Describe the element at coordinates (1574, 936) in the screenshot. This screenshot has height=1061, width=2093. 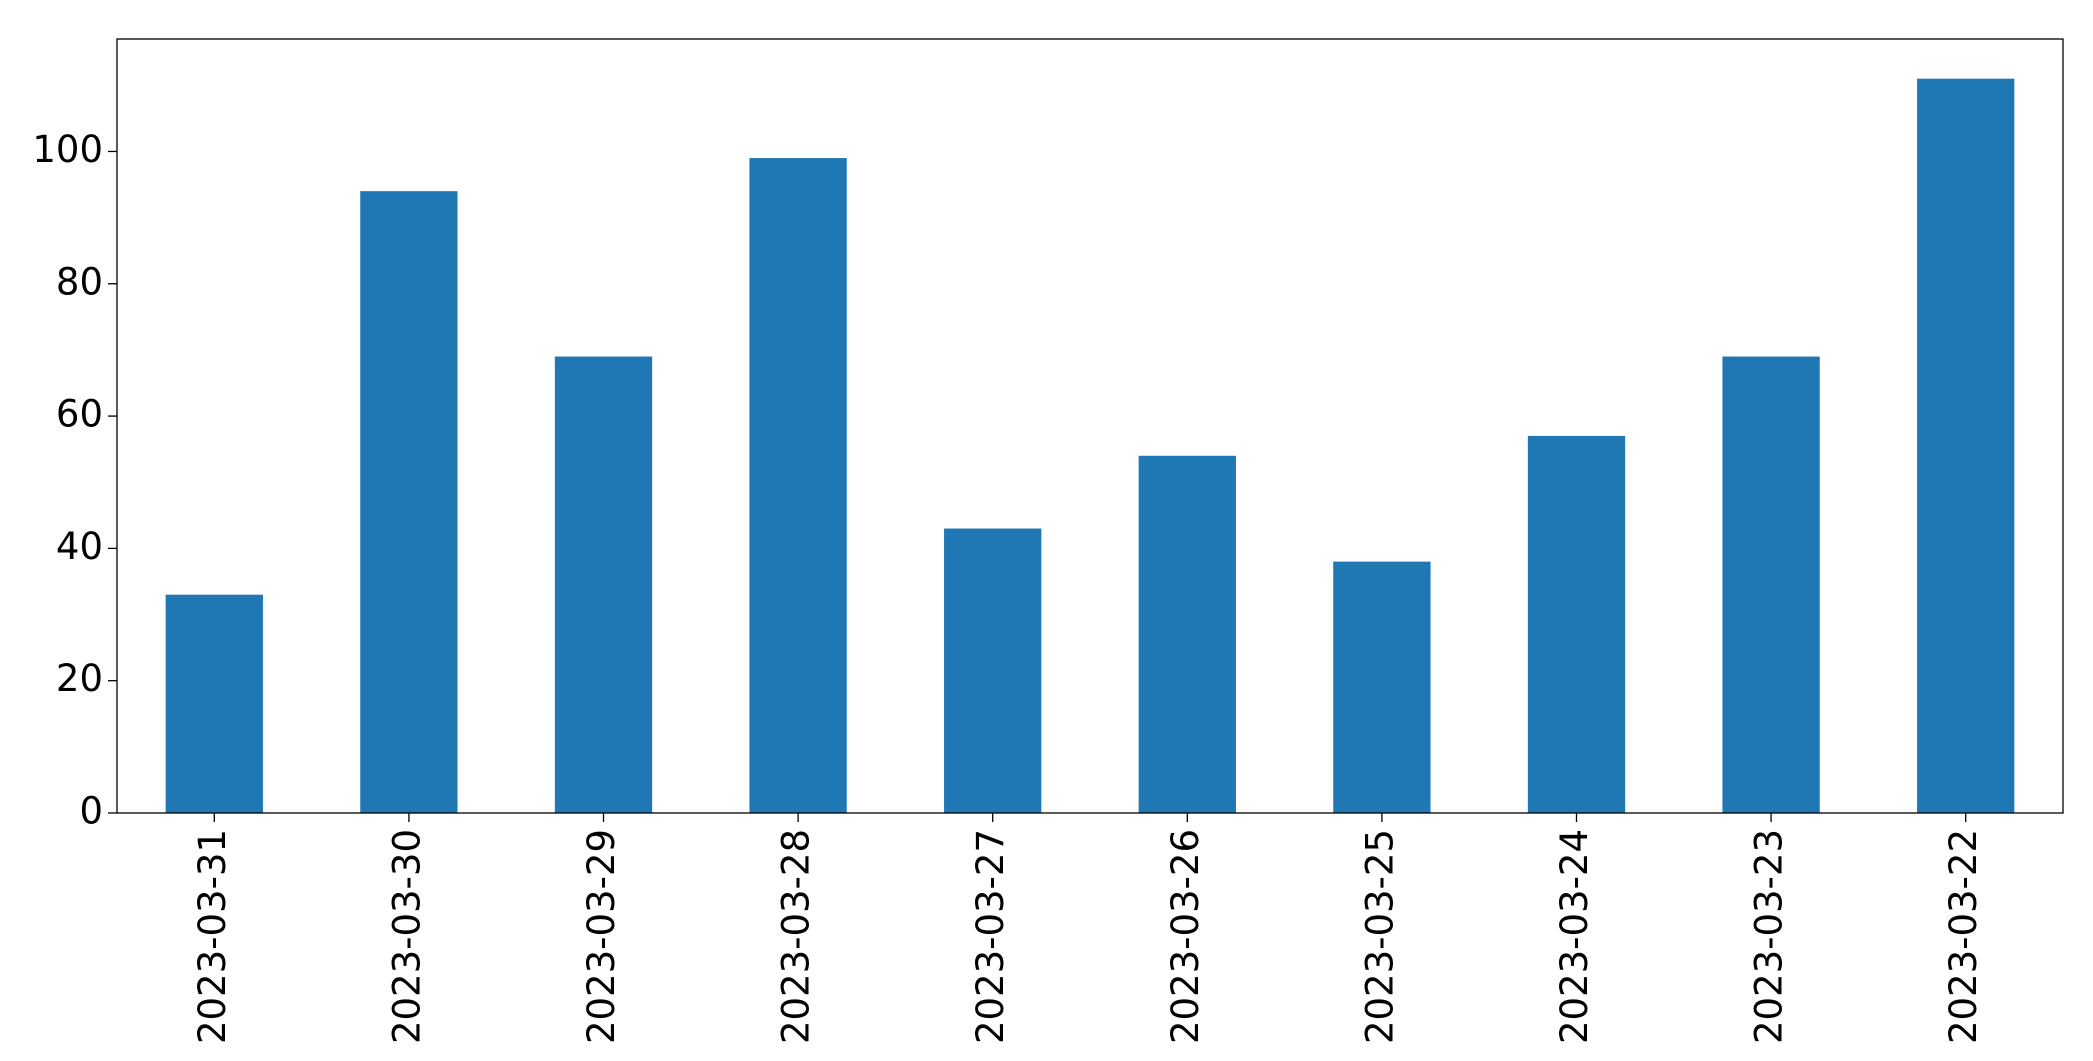
I see `x-tick-label: 2023-03-24` at that location.